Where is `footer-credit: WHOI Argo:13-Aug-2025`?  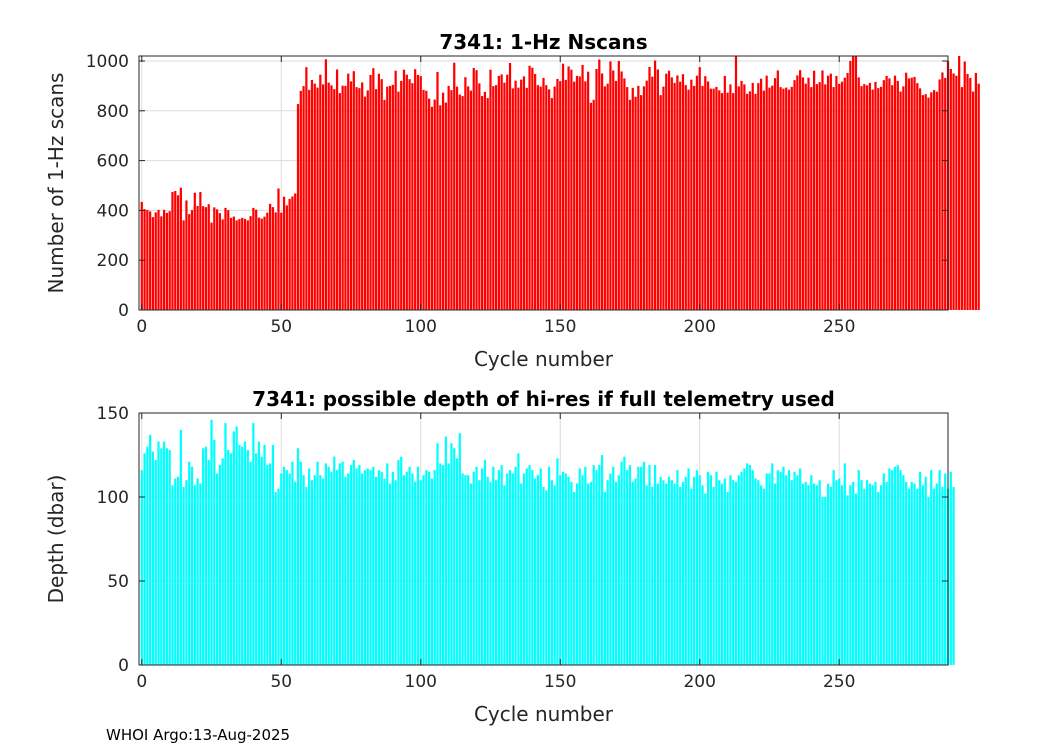 footer-credit: WHOI Argo:13-Aug-2025 is located at coordinates (198, 735).